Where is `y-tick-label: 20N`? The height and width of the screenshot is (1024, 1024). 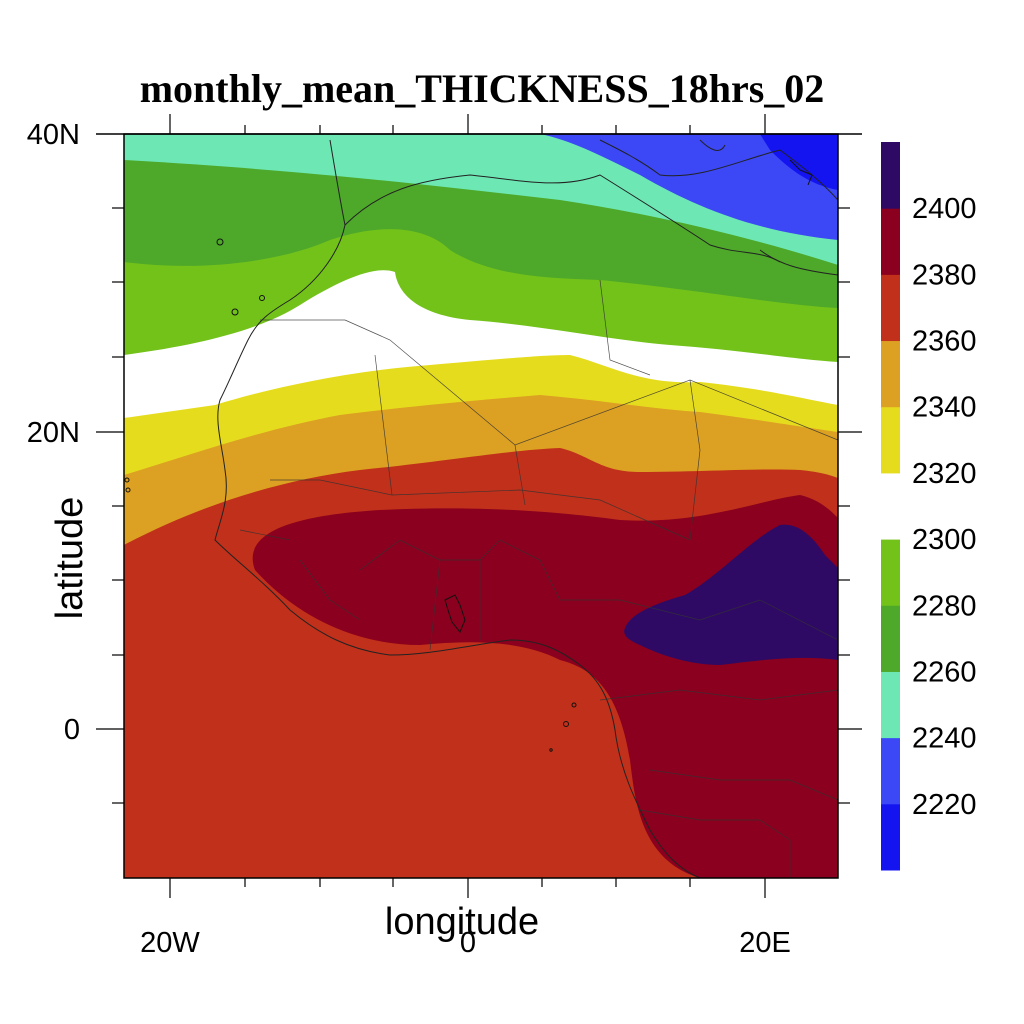
y-tick-label: 20N is located at coordinates (53, 433).